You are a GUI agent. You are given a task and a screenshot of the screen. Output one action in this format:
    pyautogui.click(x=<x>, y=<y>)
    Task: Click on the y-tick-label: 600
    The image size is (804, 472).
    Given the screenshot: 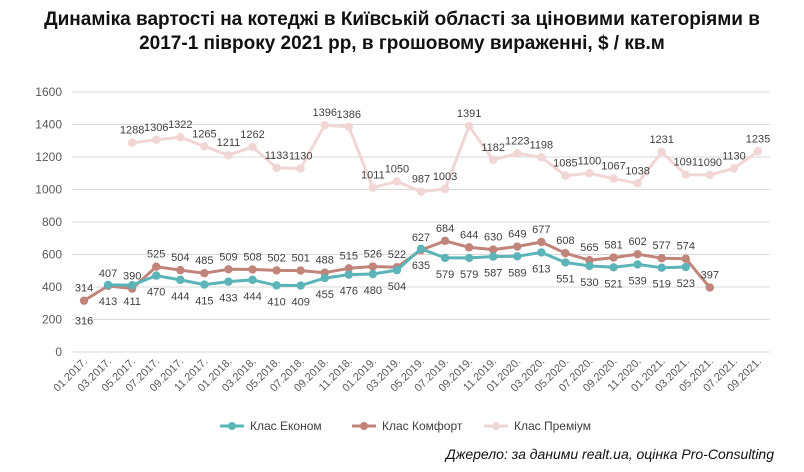 What is the action you would take?
    pyautogui.click(x=52, y=255)
    